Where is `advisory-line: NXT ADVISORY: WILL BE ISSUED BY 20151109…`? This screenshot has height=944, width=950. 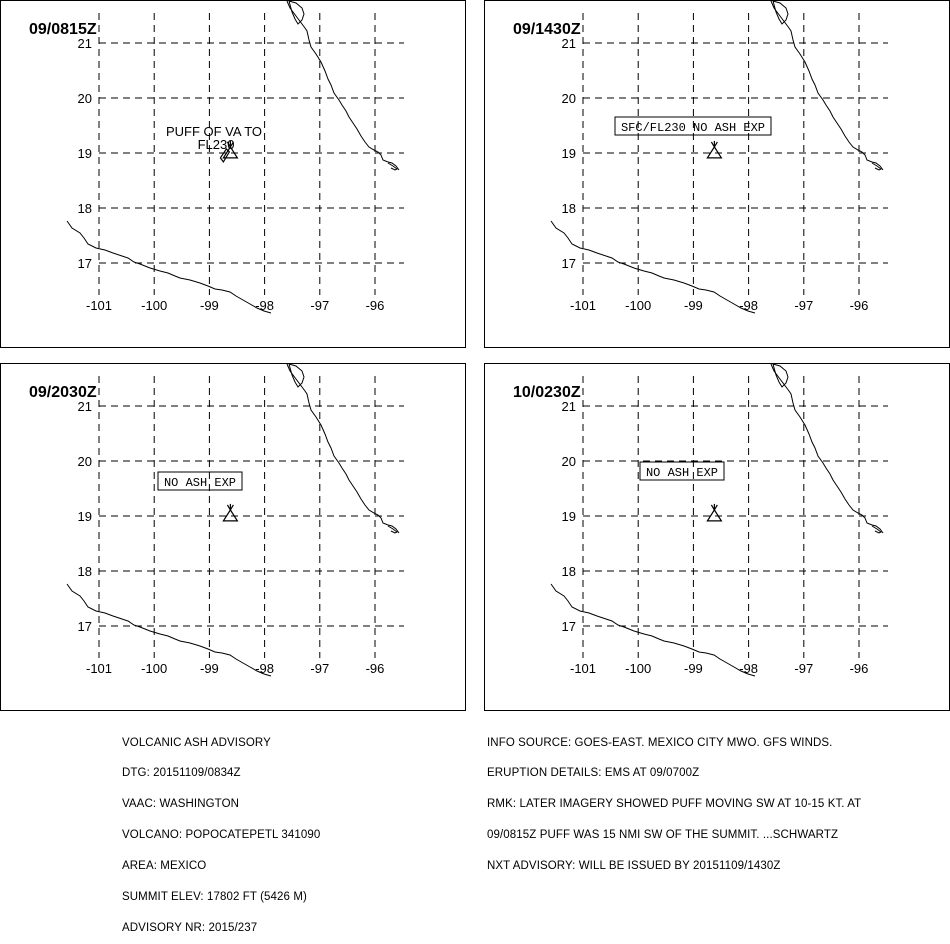
advisory-line: NXT ADVISORY: WILL BE ISSUED BY 20151109… is located at coordinates (634, 866).